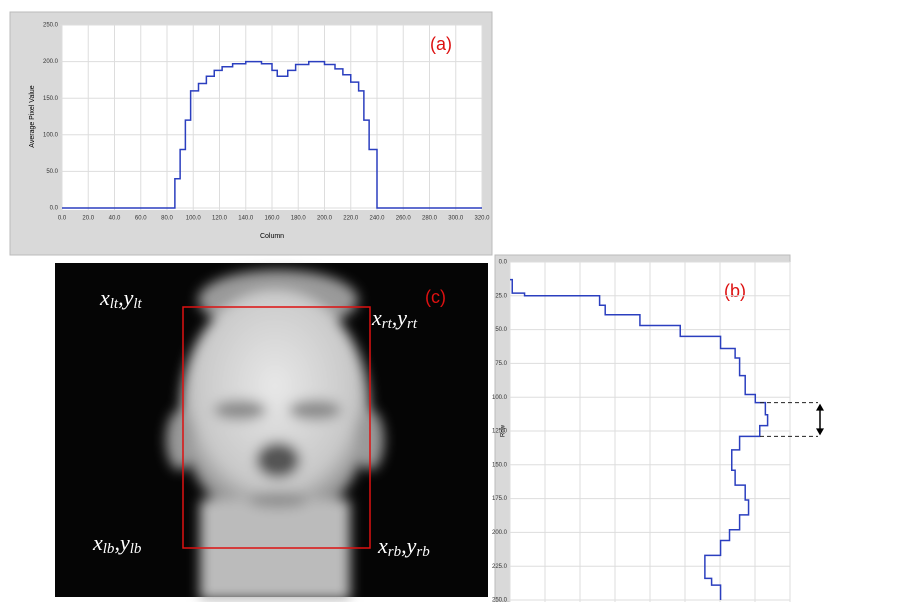  I want to click on x-tick-label: 0.0, so click(62, 219).